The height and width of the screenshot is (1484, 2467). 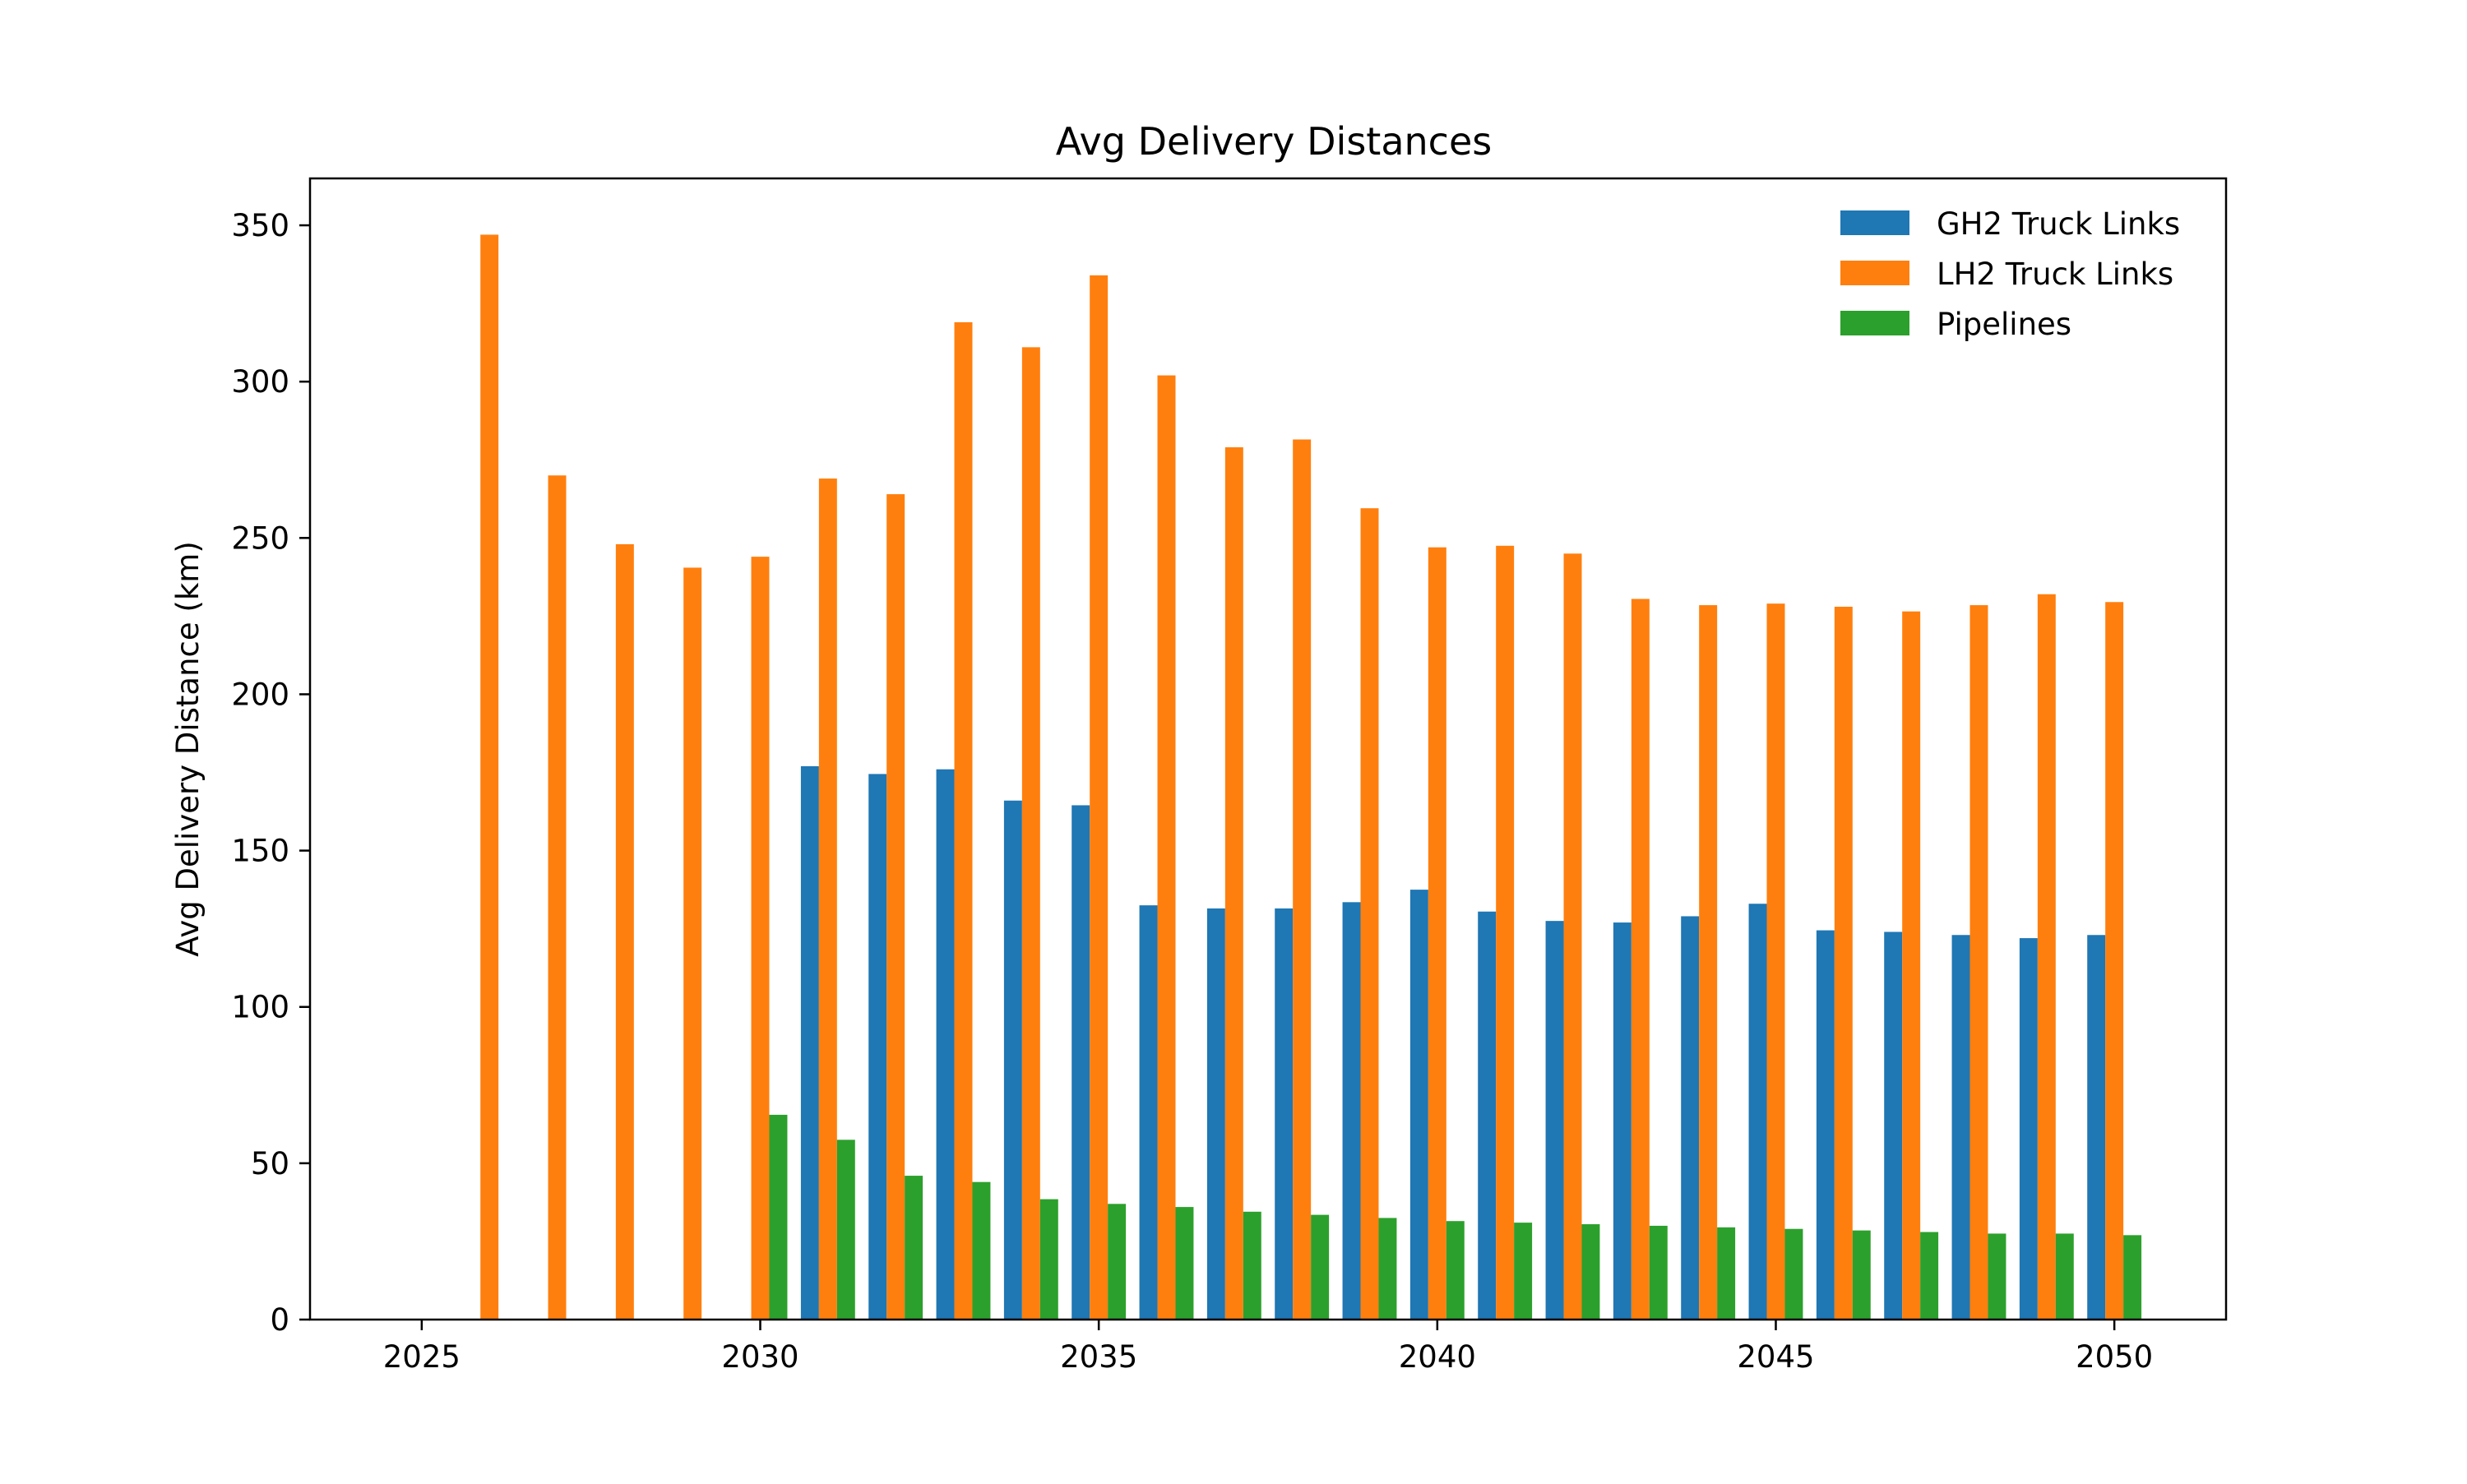 What do you see at coordinates (188, 749) in the screenshot?
I see `y-axis-label: Avg Delivery Distance (km)` at bounding box center [188, 749].